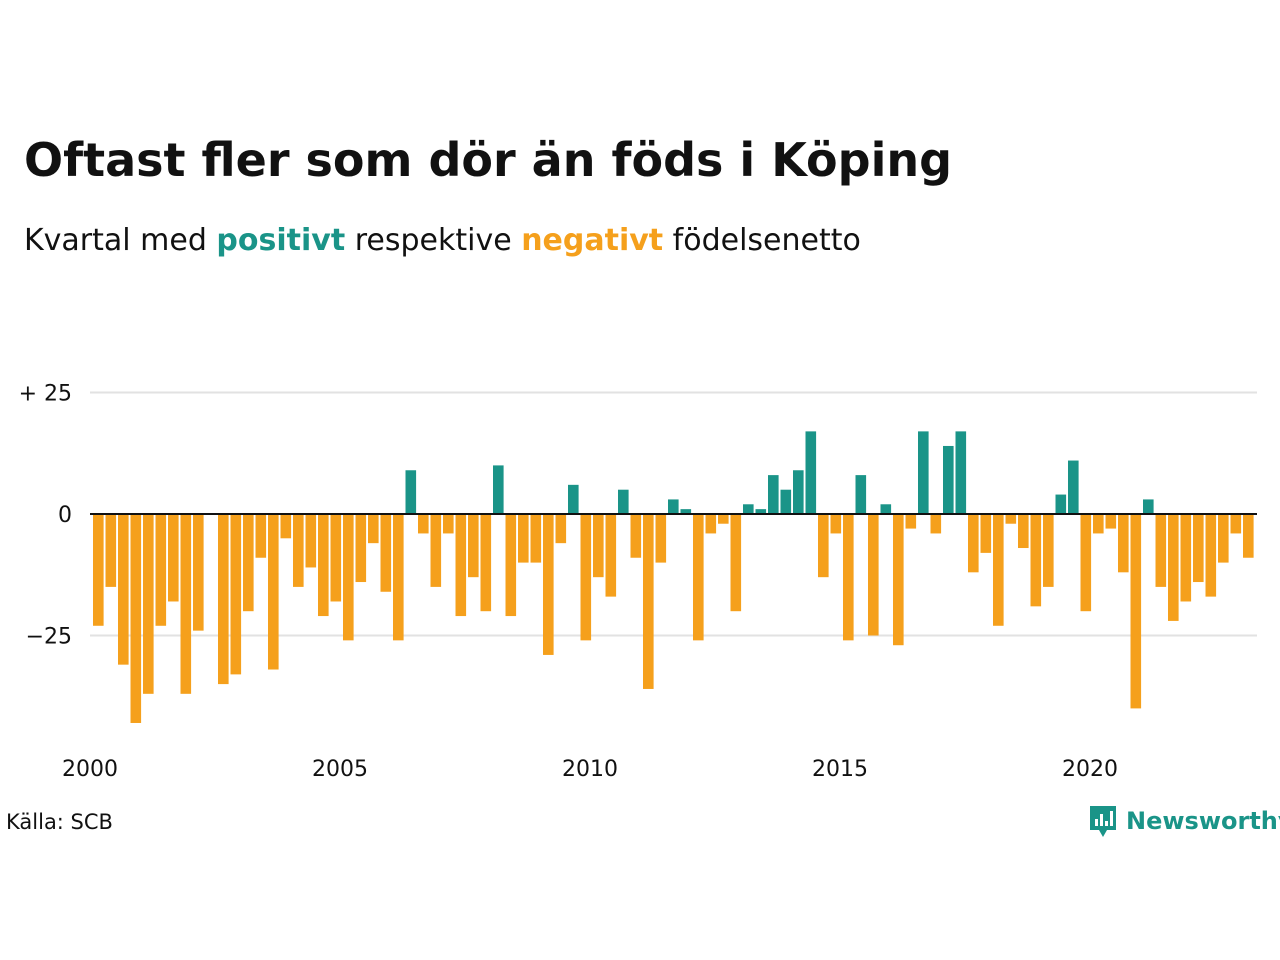  I want to click on source-note: Källa: SCB, so click(59, 822).